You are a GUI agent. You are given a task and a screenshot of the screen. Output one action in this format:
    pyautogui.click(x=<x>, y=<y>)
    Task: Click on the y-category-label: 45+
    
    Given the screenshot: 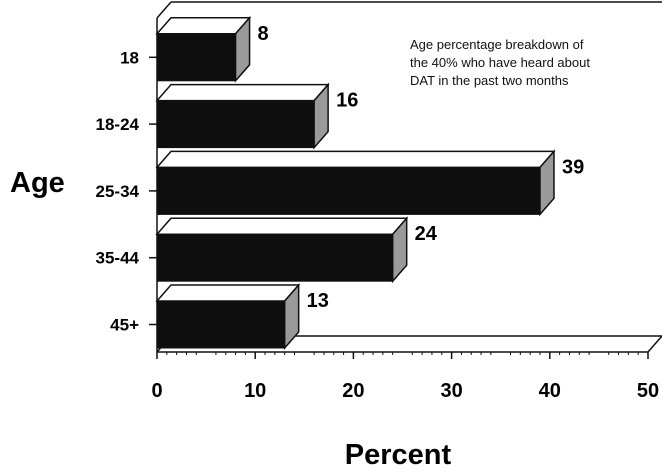 What is the action you would take?
    pyautogui.click(x=124, y=325)
    